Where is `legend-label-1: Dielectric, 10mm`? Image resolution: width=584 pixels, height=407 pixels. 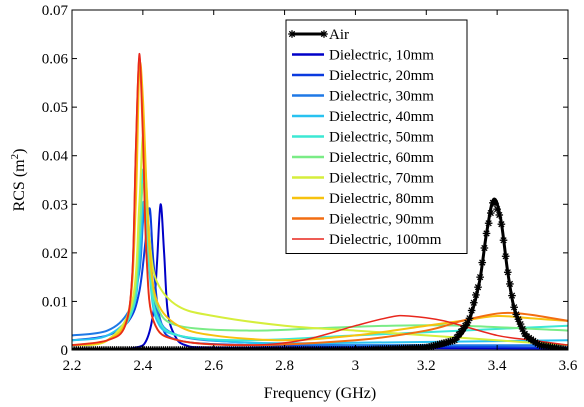
legend-label-1: Dielectric, 10mm is located at coordinates (381, 56).